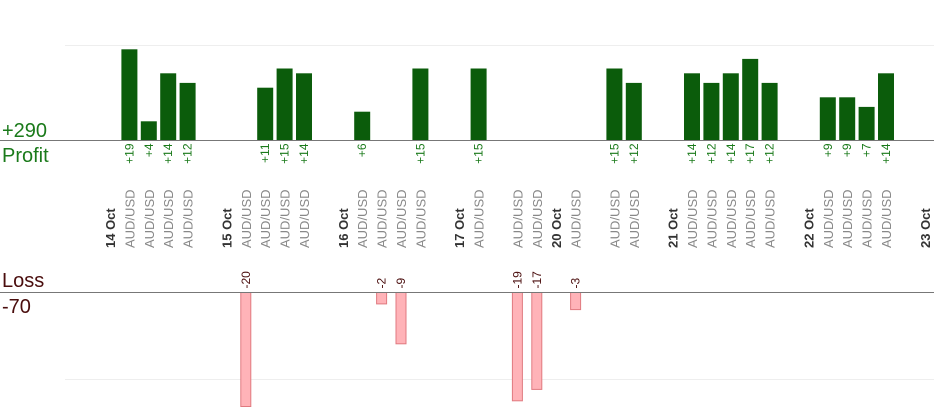  I want to click on profit-value-label: +11, so click(265, 153).